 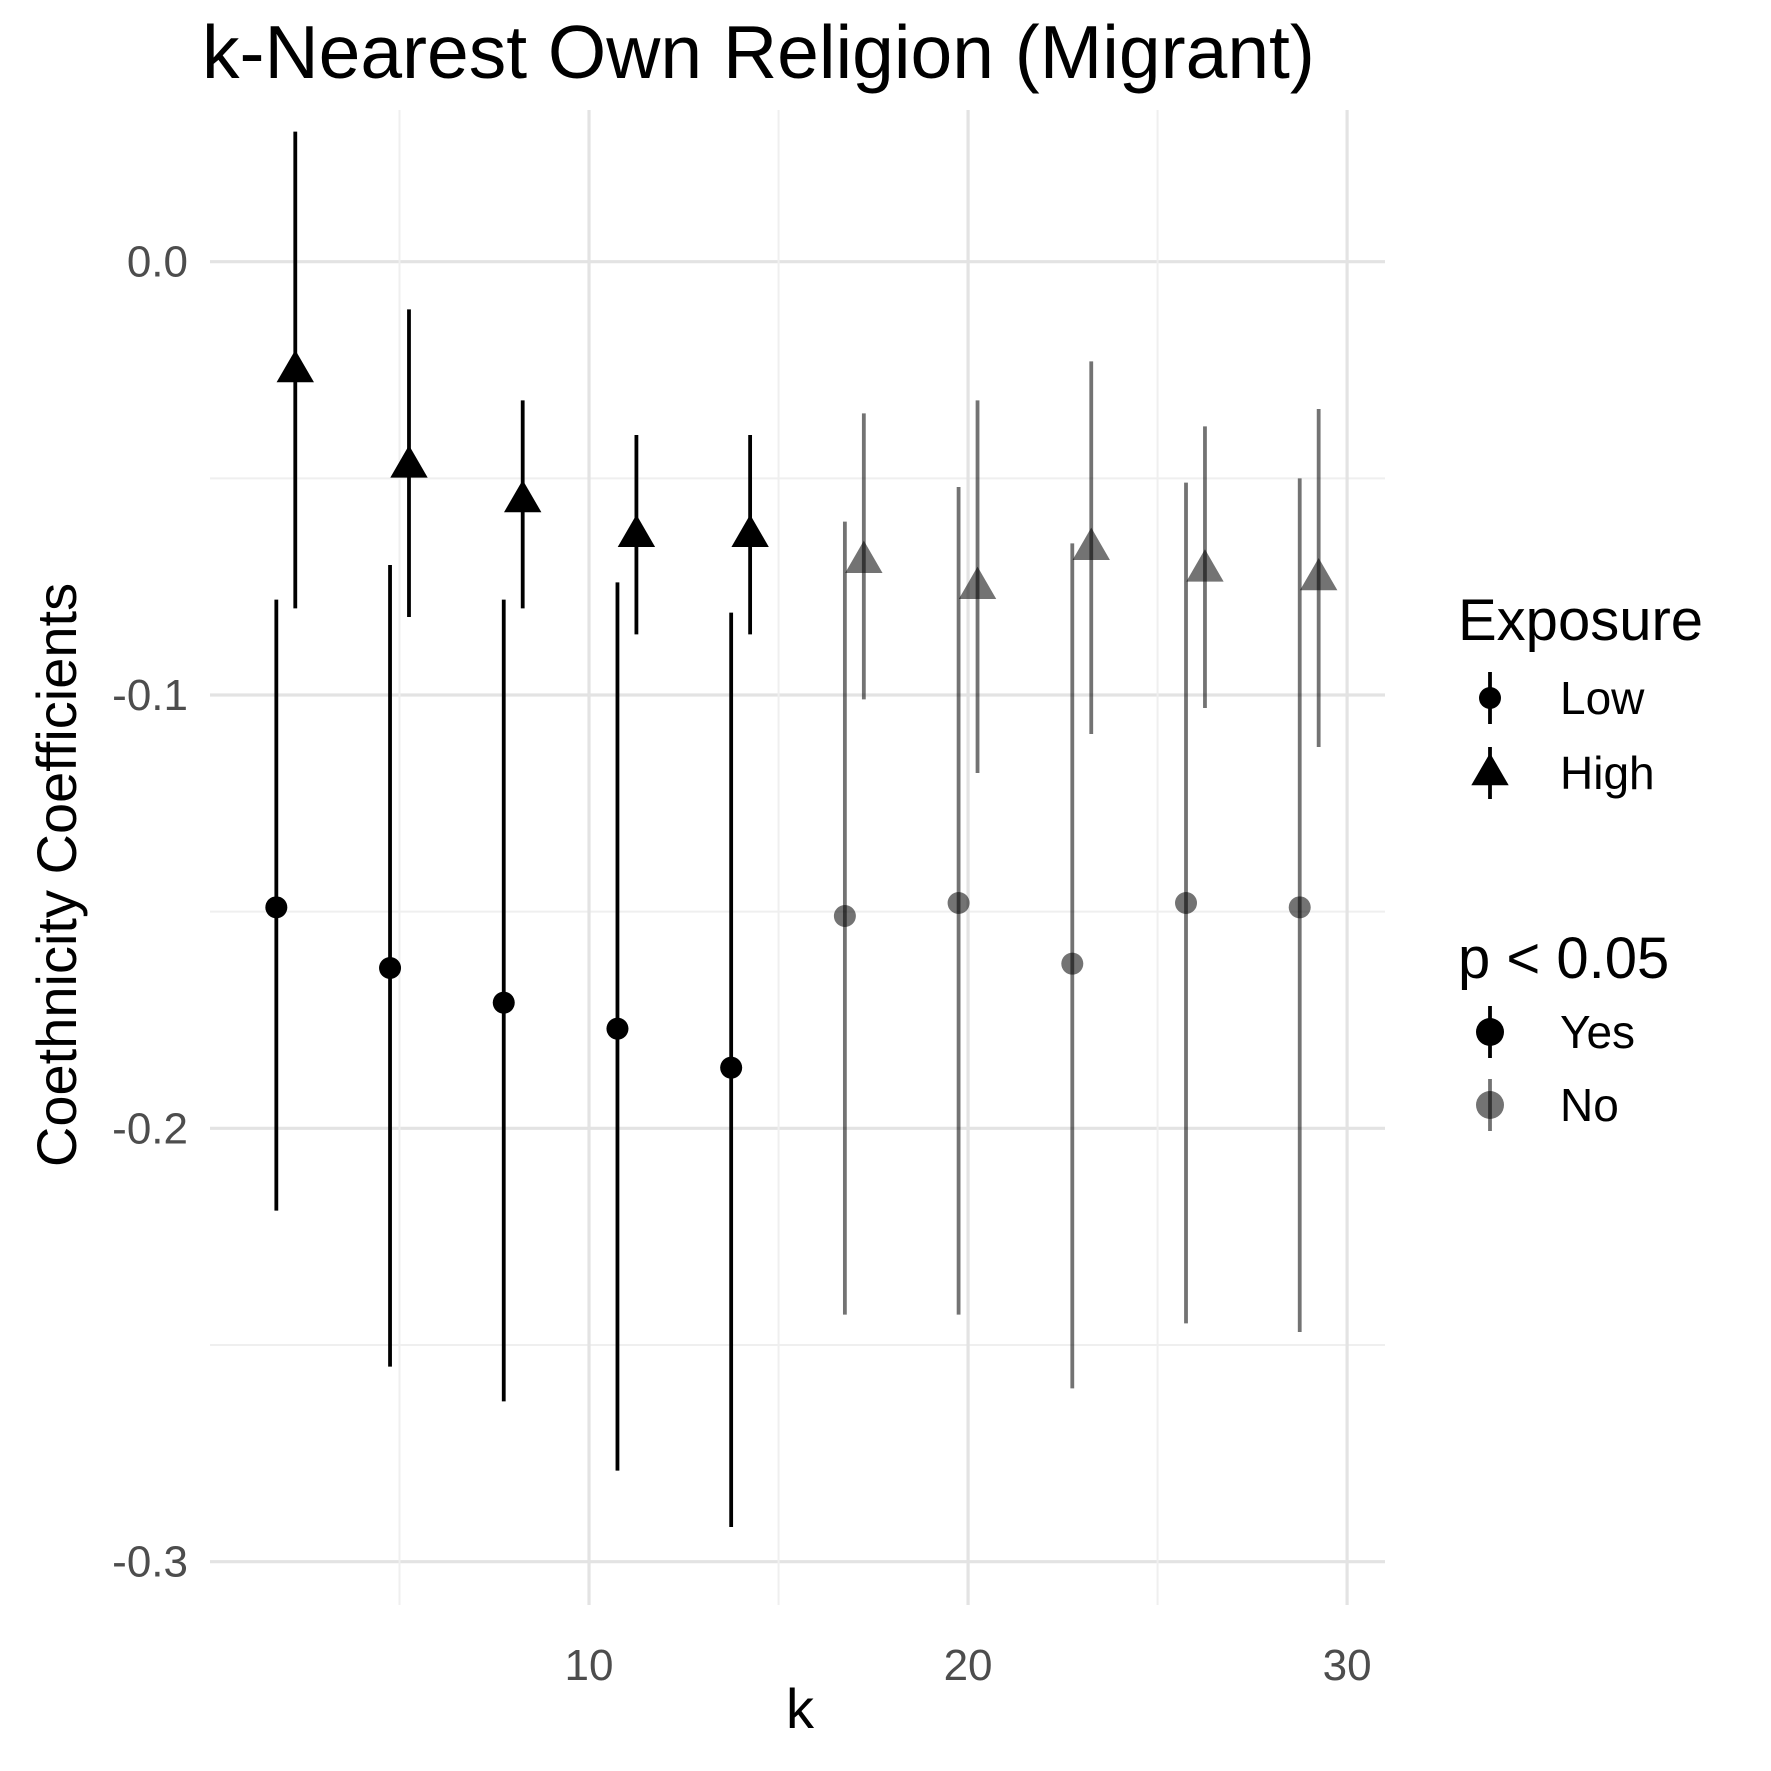 What do you see at coordinates (1602, 698) in the screenshot?
I see `legend-label: Low` at bounding box center [1602, 698].